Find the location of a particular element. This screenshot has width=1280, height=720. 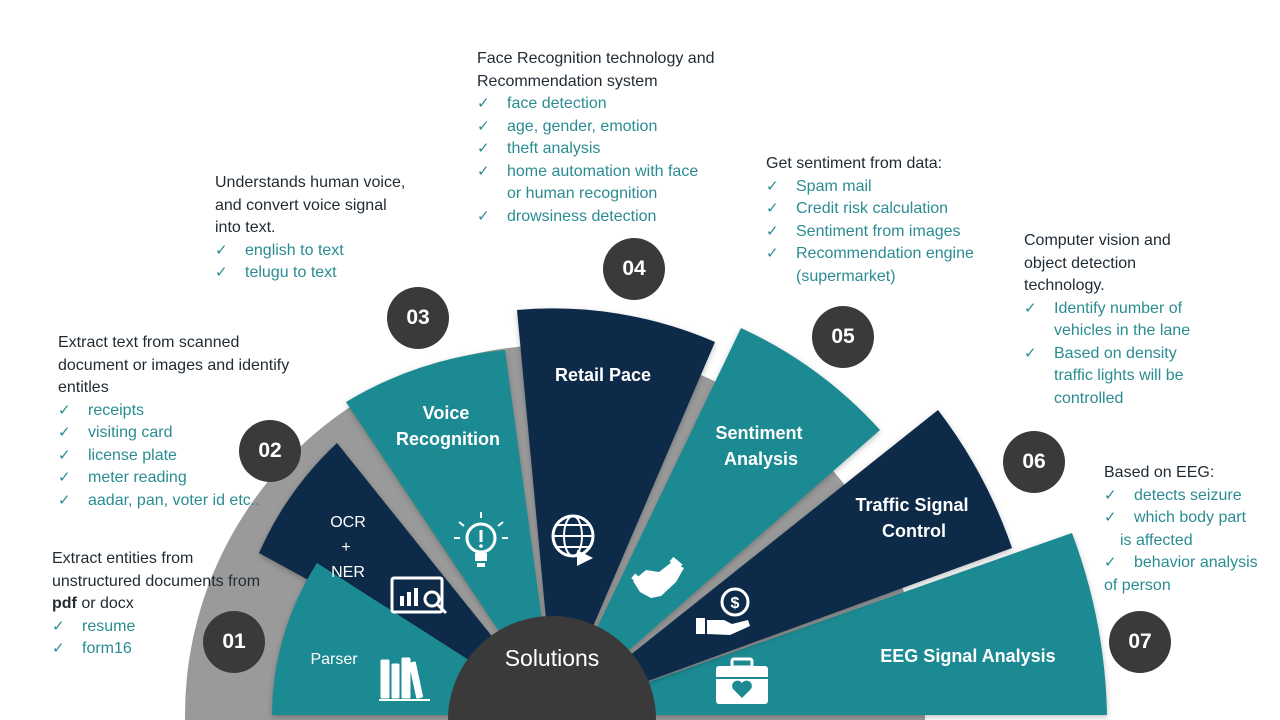

list-item: receipts is located at coordinates (193, 411).